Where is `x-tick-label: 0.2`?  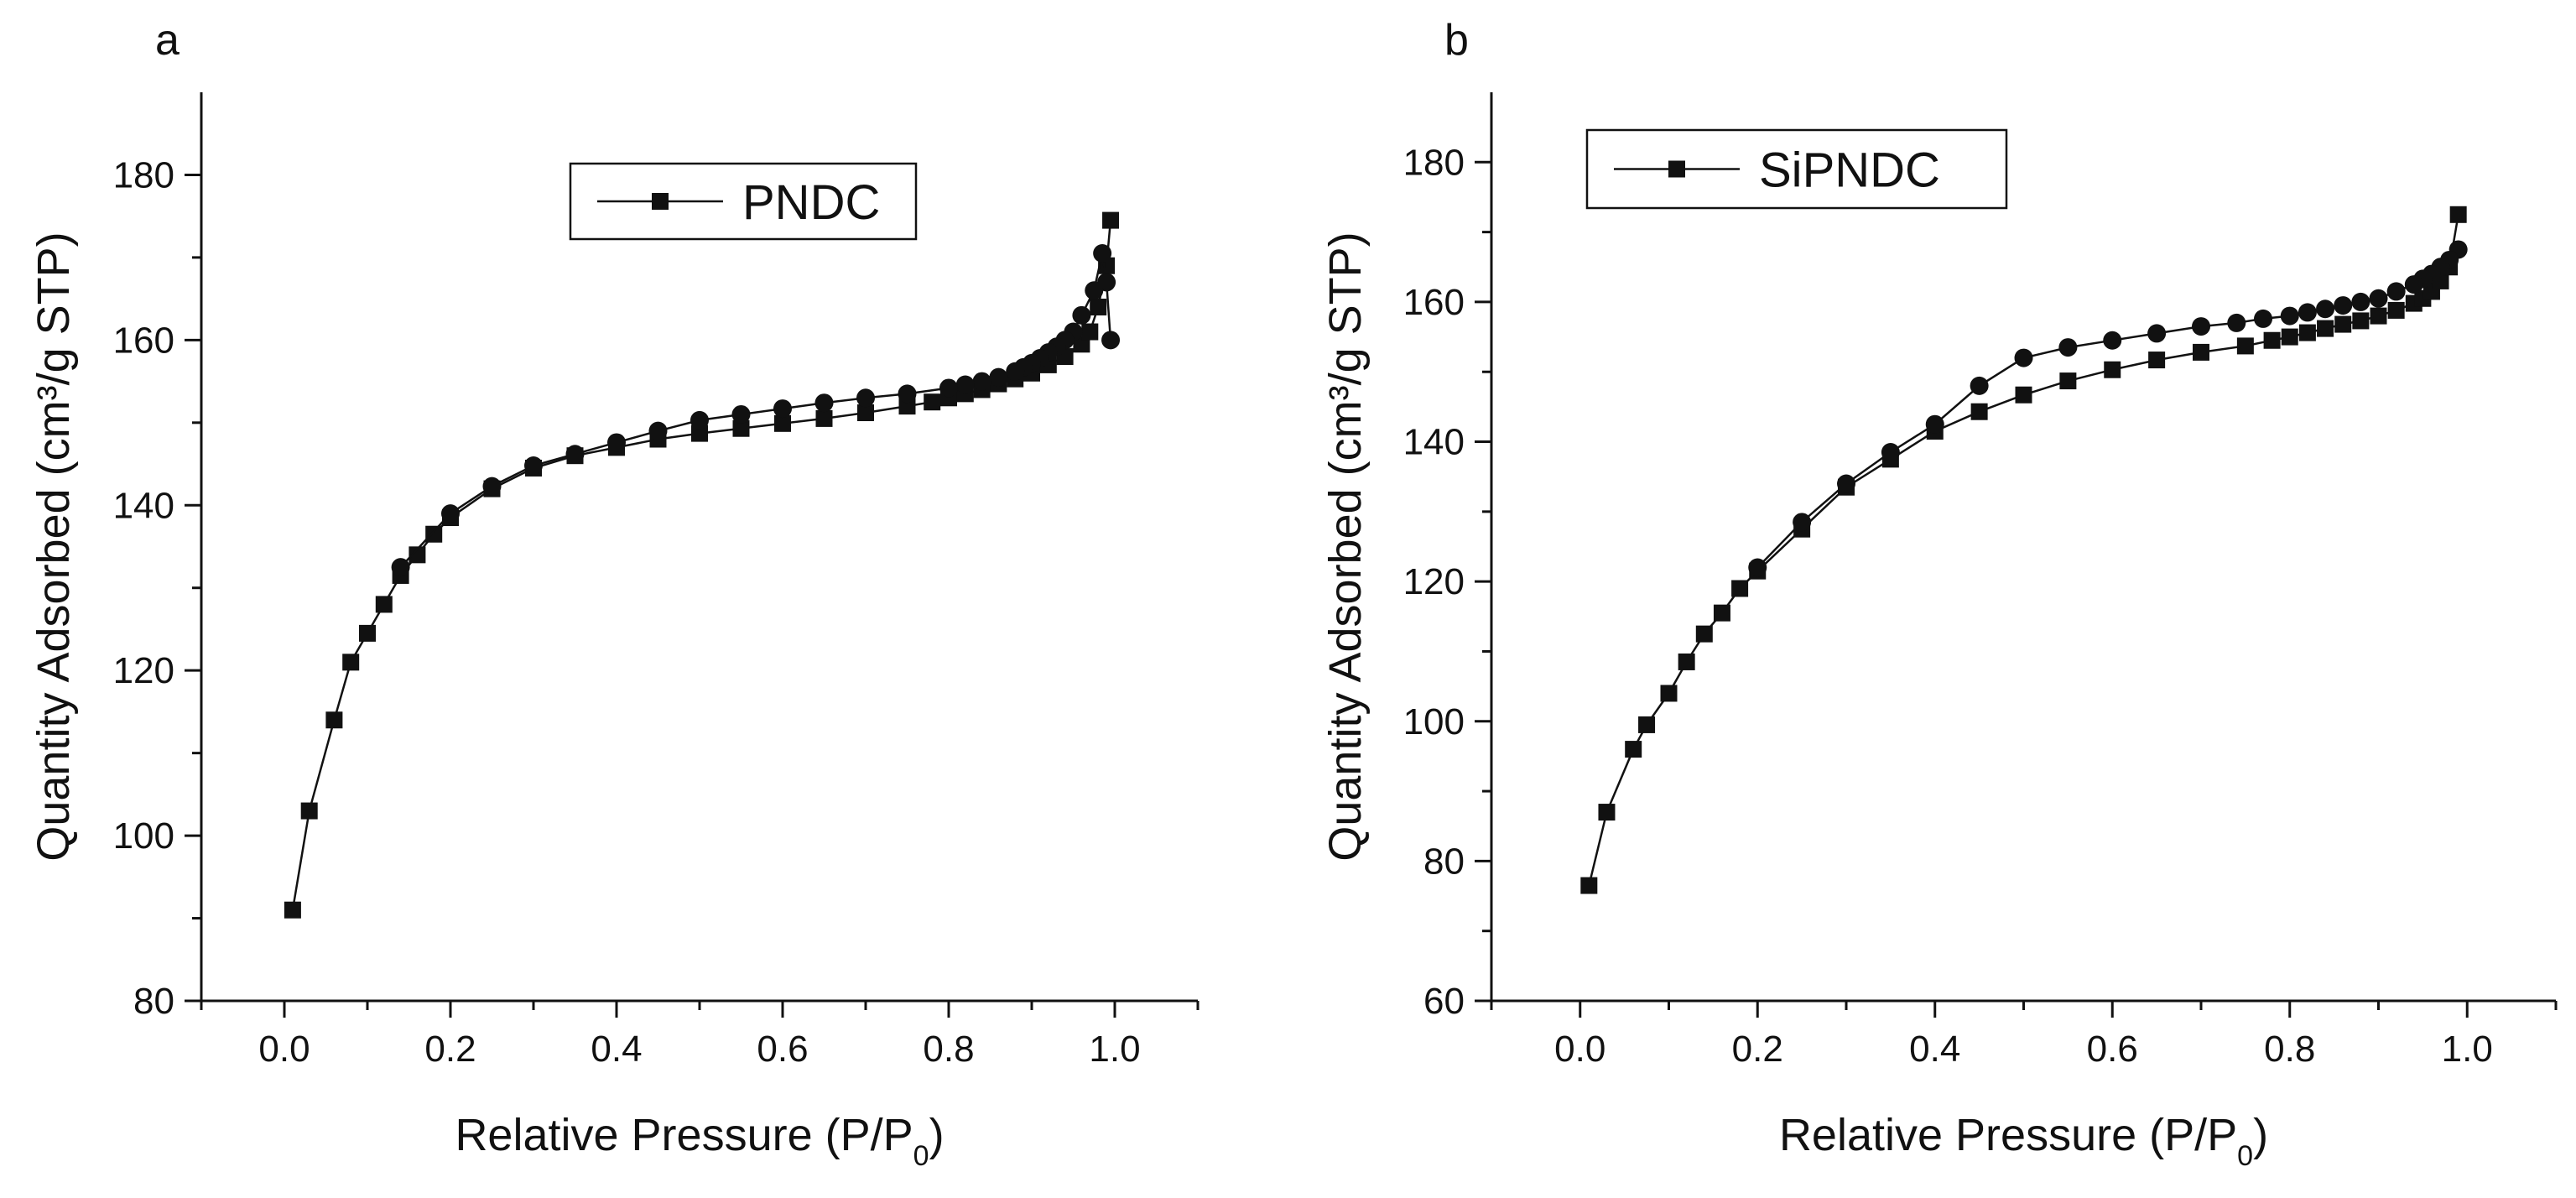
x-tick-label: 0.2 is located at coordinates (1757, 1049).